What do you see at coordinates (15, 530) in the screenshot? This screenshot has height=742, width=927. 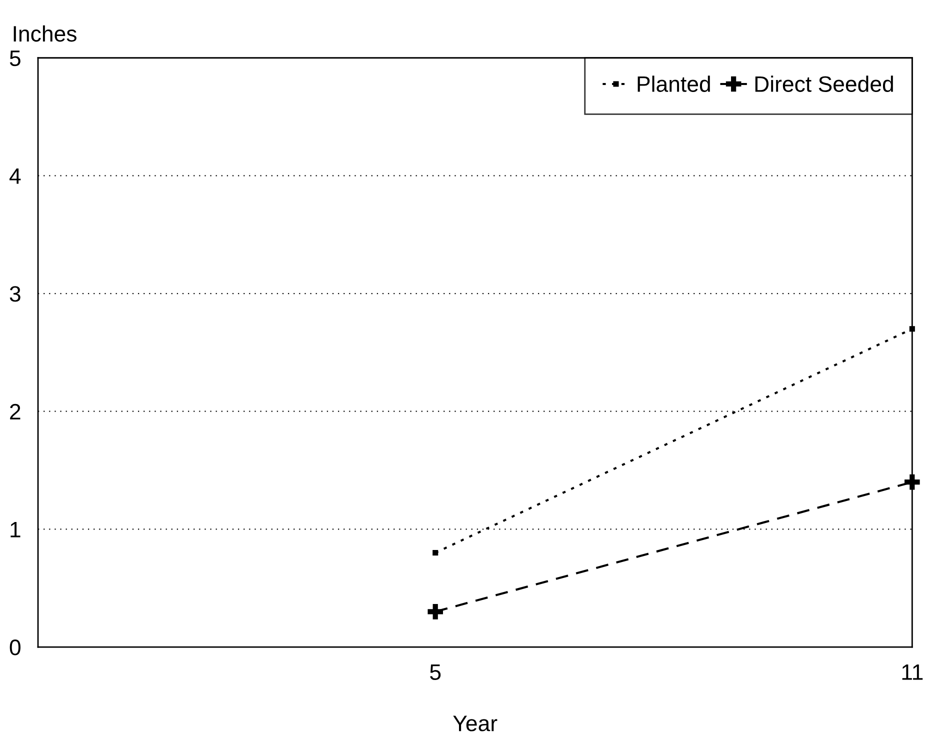 I see `y-tick-label: 1` at bounding box center [15, 530].